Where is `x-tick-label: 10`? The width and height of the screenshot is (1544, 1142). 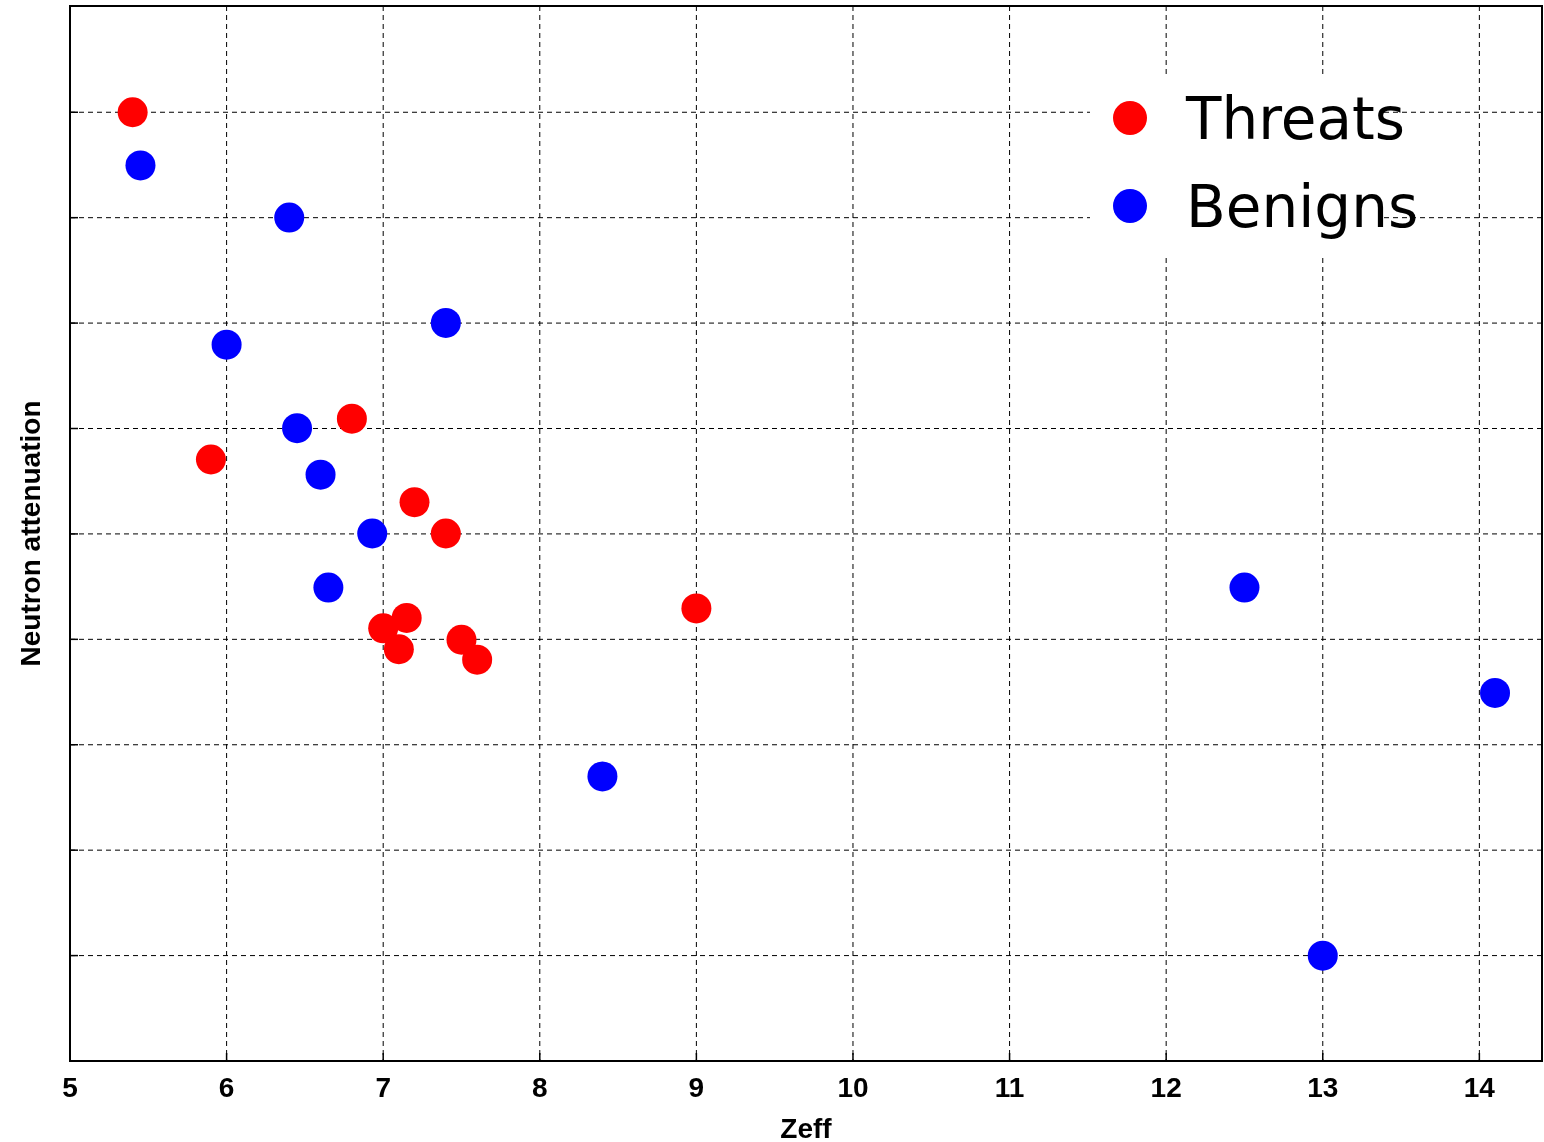 x-tick-label: 10 is located at coordinates (853, 1087).